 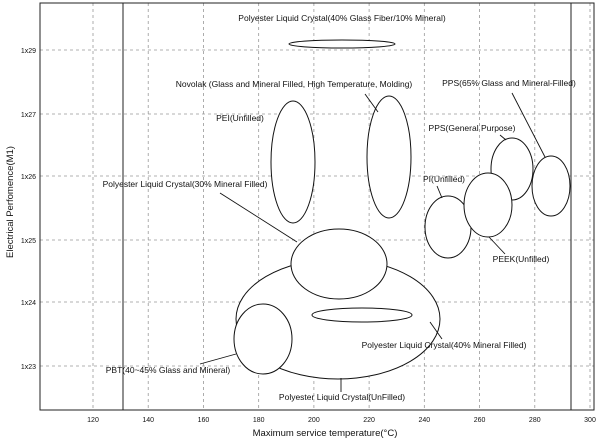 I want to click on x-tick-label: 160, so click(x=204, y=420).